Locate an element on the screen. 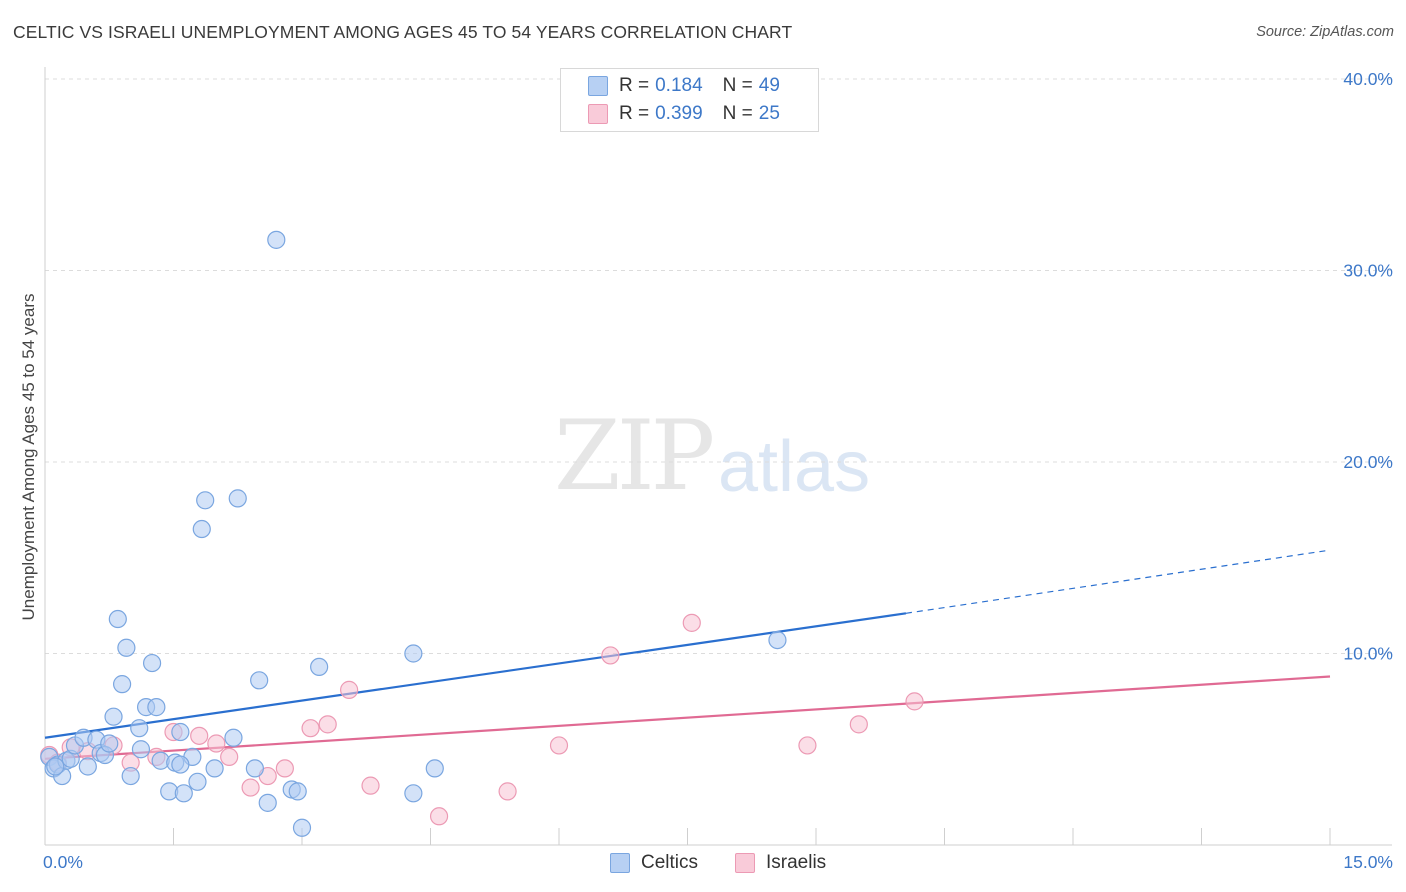 This screenshot has width=1406, height=892. celtics-swatch is located at coordinates (598, 86).